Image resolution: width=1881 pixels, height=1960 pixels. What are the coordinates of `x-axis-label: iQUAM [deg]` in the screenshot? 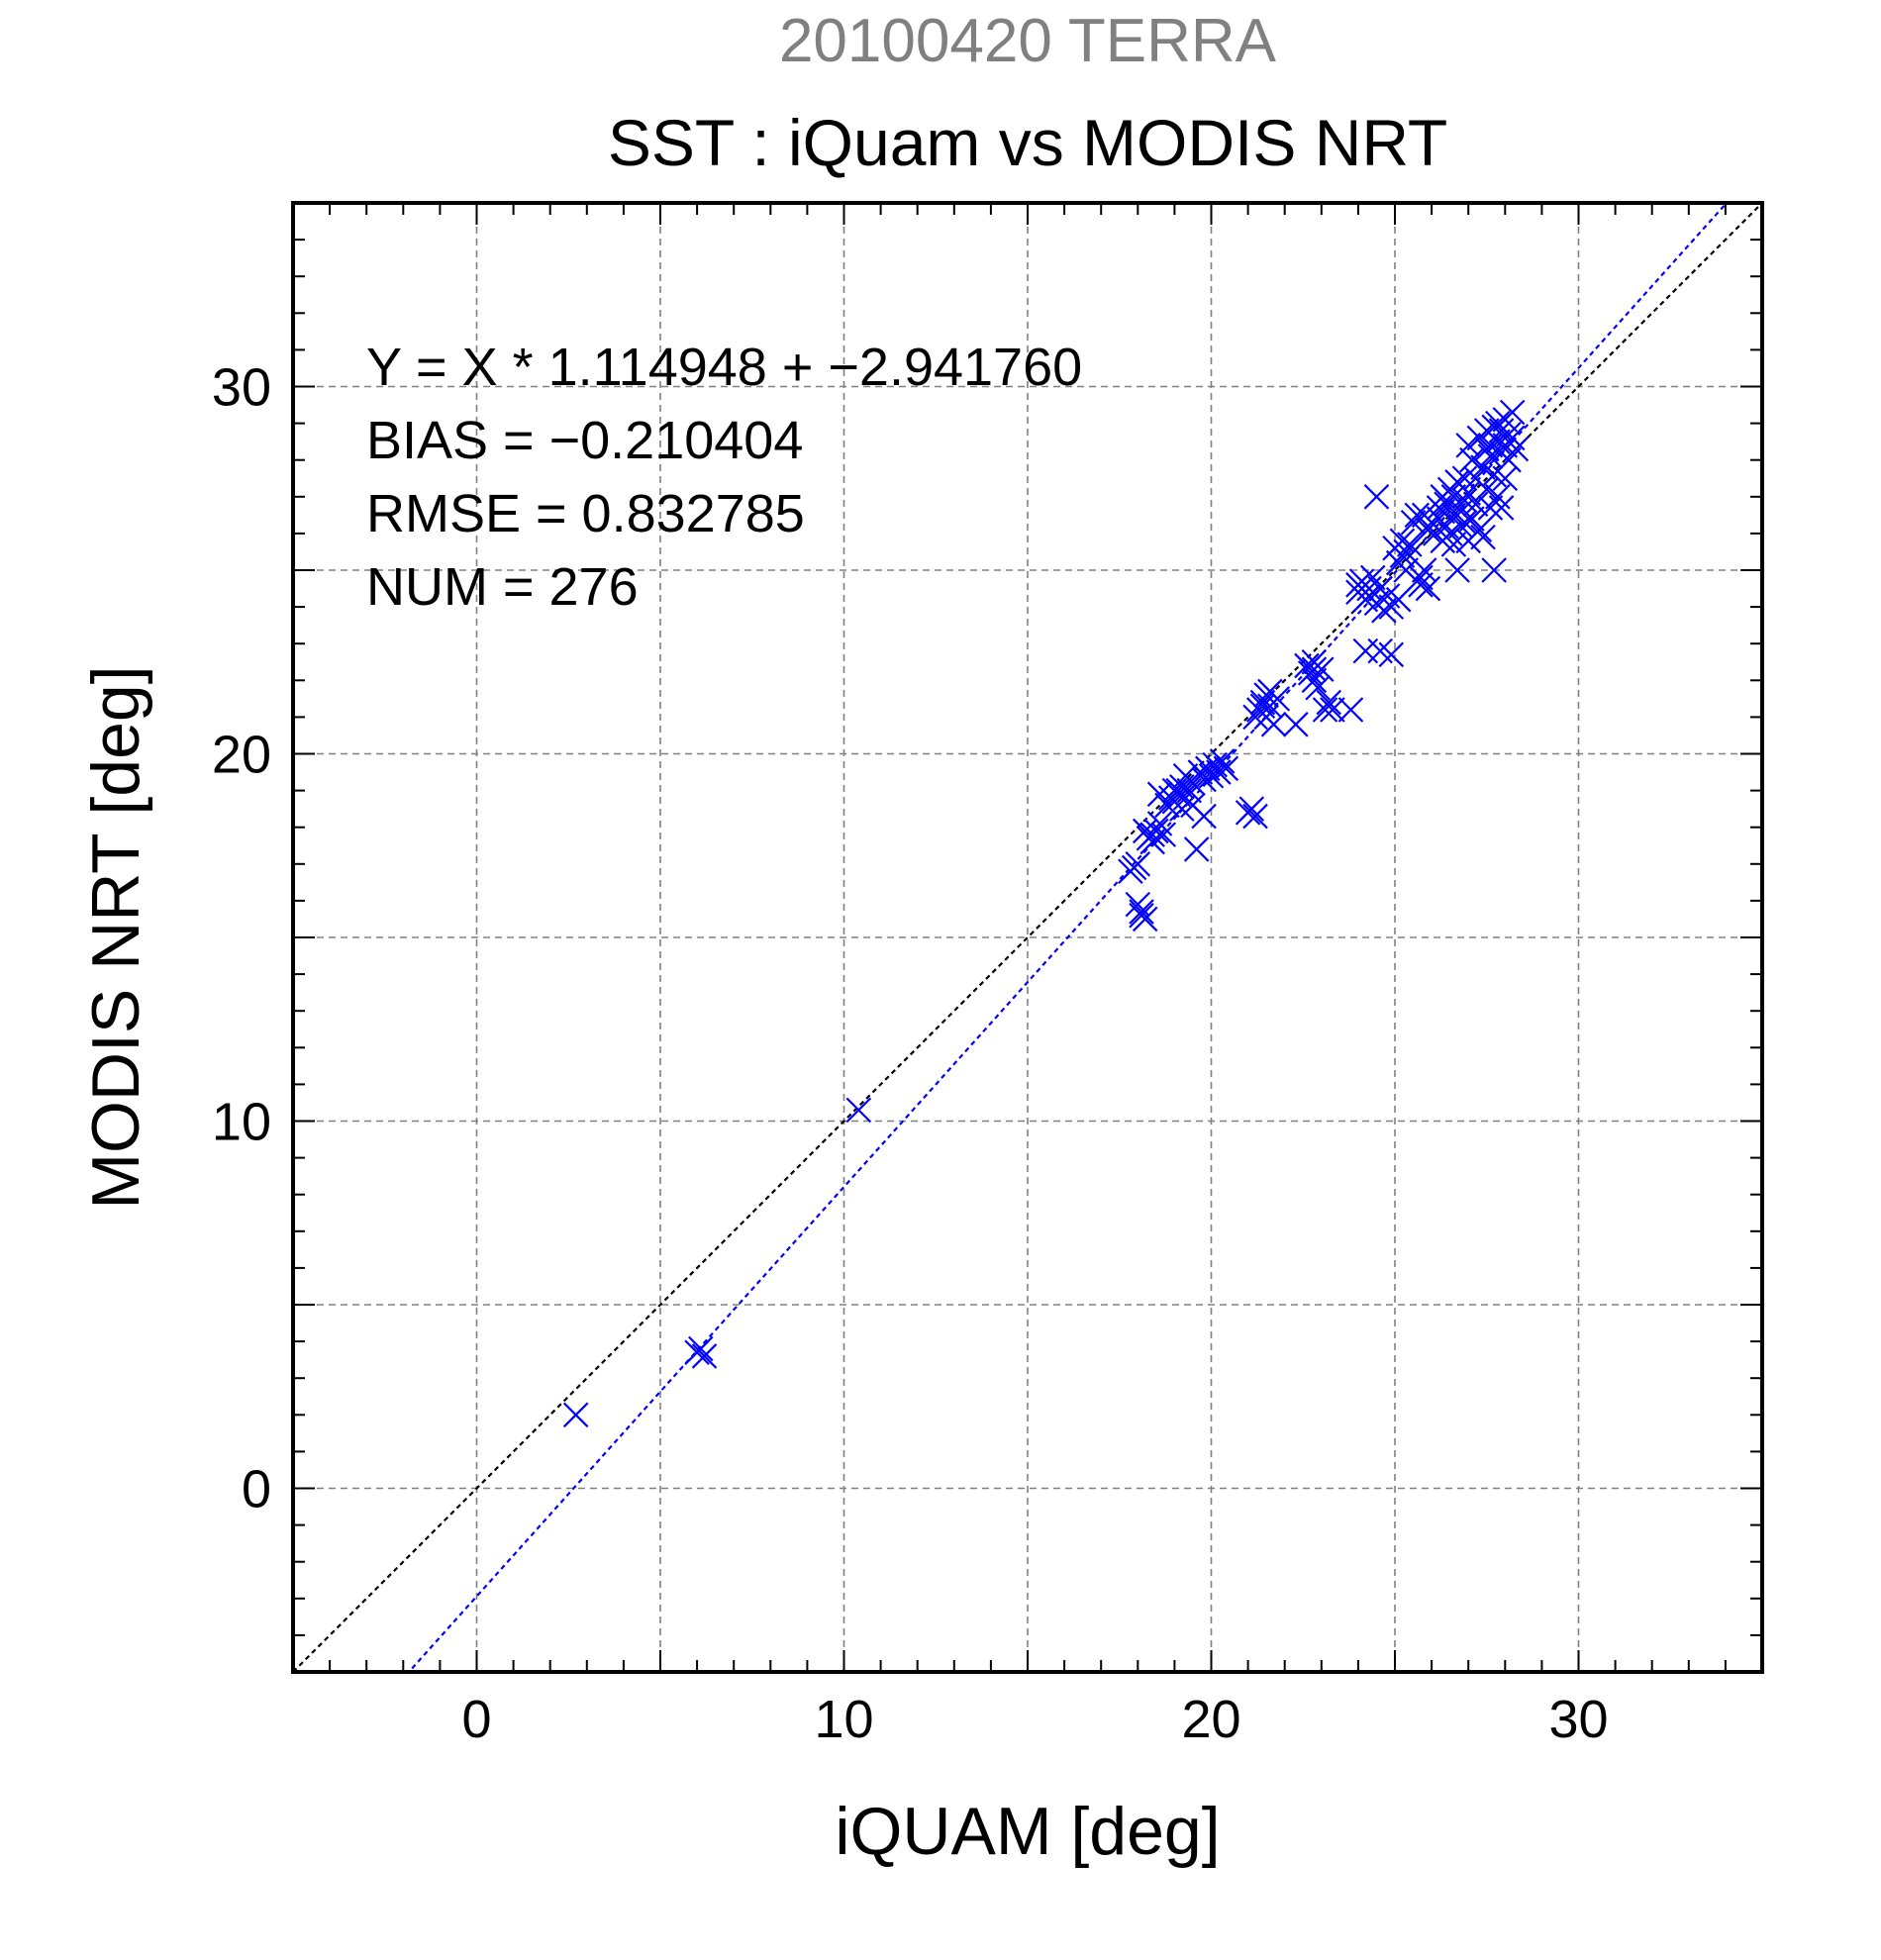 It's located at (1027, 1831).